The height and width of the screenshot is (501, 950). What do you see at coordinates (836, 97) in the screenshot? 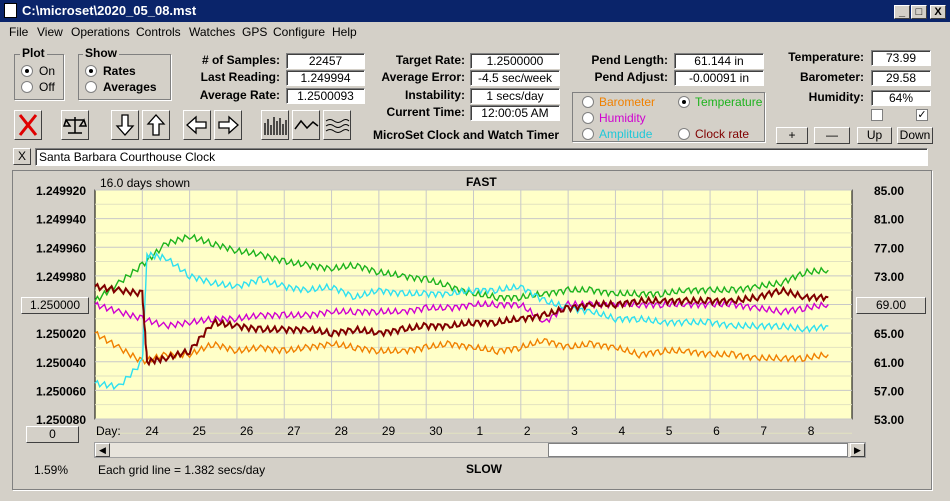
I see `humidity-label: Humidity:` at bounding box center [836, 97].